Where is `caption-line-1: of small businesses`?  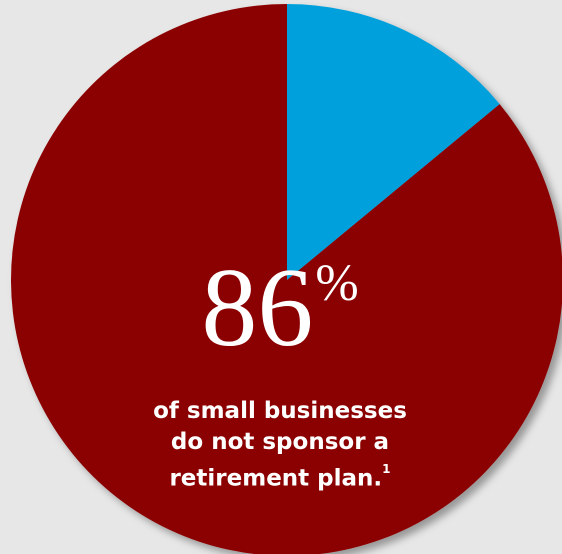
caption-line-1: of small businesses is located at coordinates (280, 411).